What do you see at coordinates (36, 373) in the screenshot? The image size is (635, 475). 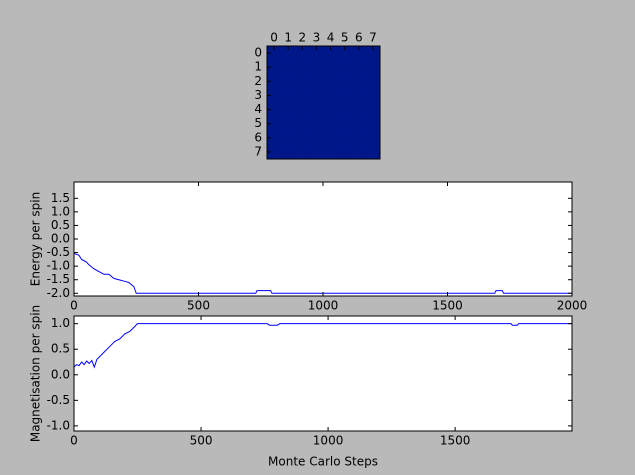 I see `y-axis-label: Magnetisation per spin` at bounding box center [36, 373].